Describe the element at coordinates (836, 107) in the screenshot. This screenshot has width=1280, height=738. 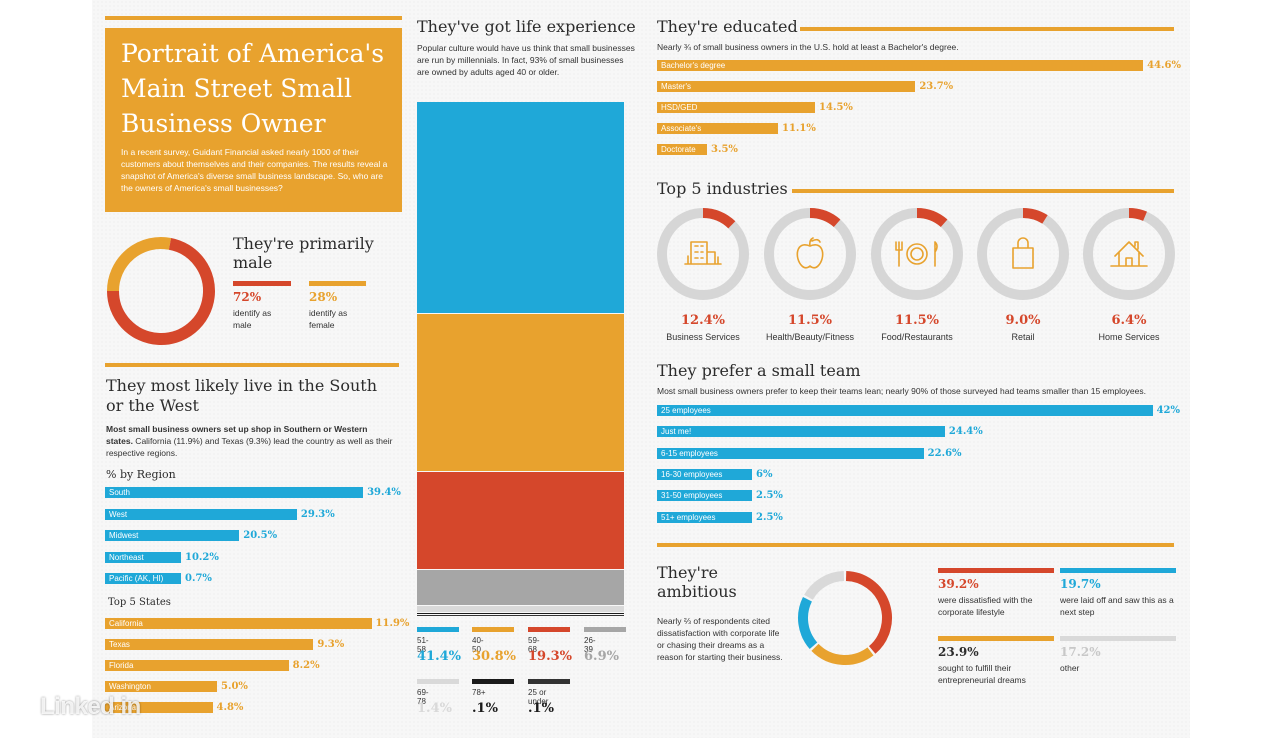
I see `education-bar-value: 14.5%` at that location.